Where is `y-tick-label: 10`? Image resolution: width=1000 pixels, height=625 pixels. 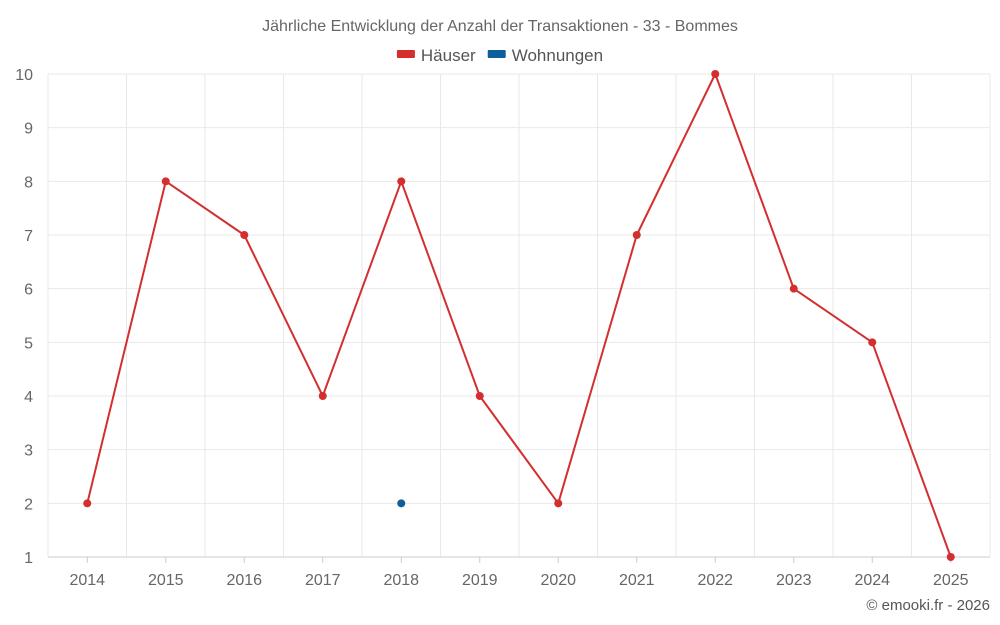
y-tick-label: 10 is located at coordinates (24, 75).